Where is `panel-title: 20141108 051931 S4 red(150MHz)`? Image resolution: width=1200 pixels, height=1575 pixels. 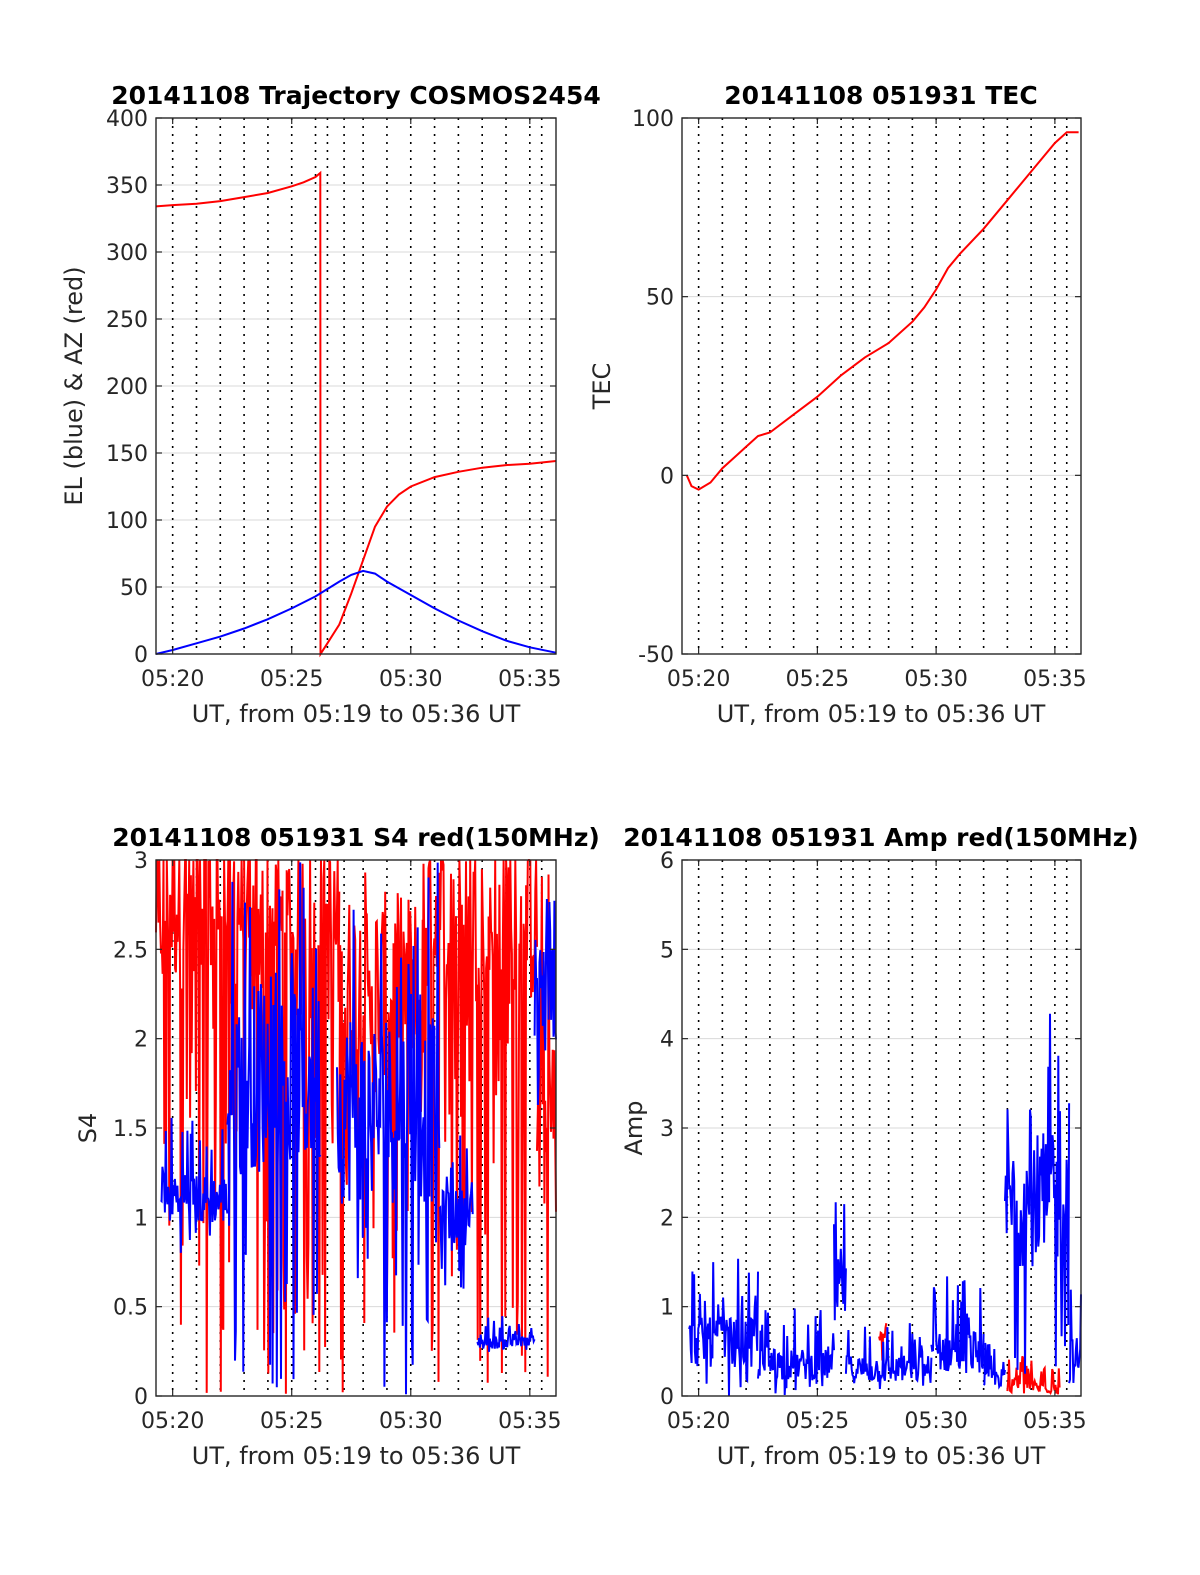
panel-title: 20141108 051931 S4 red(150MHz) is located at coordinates (356, 837).